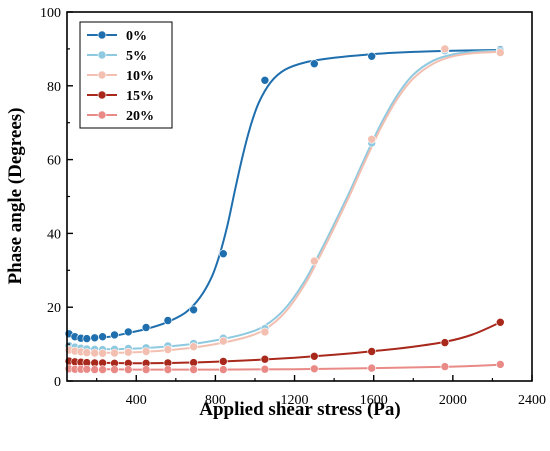 The width and height of the screenshot is (550, 451). Describe the element at coordinates (140, 76) in the screenshot. I see `legend-label-2: 10%` at that location.